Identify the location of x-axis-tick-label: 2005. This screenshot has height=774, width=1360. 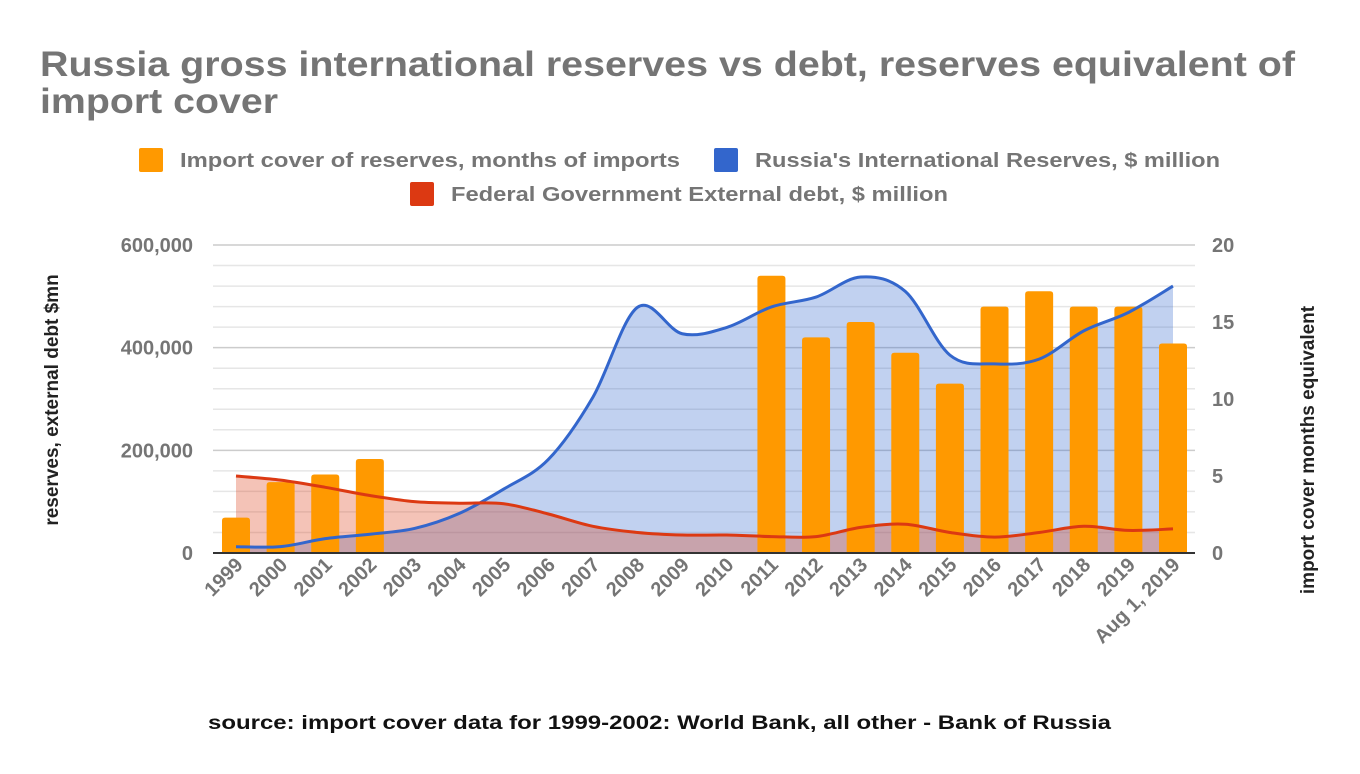
(491, 577).